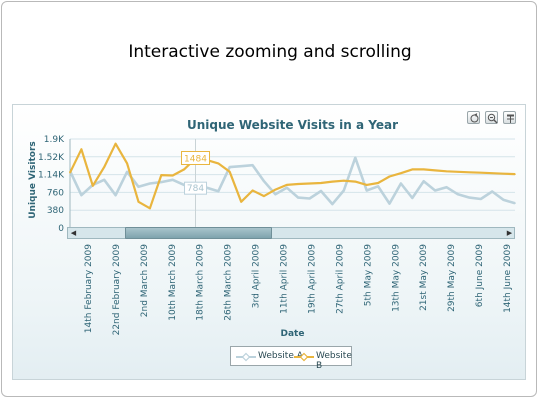  What do you see at coordinates (280, 356) in the screenshot?
I see `legend-label-website-a: Website A` at bounding box center [280, 356].